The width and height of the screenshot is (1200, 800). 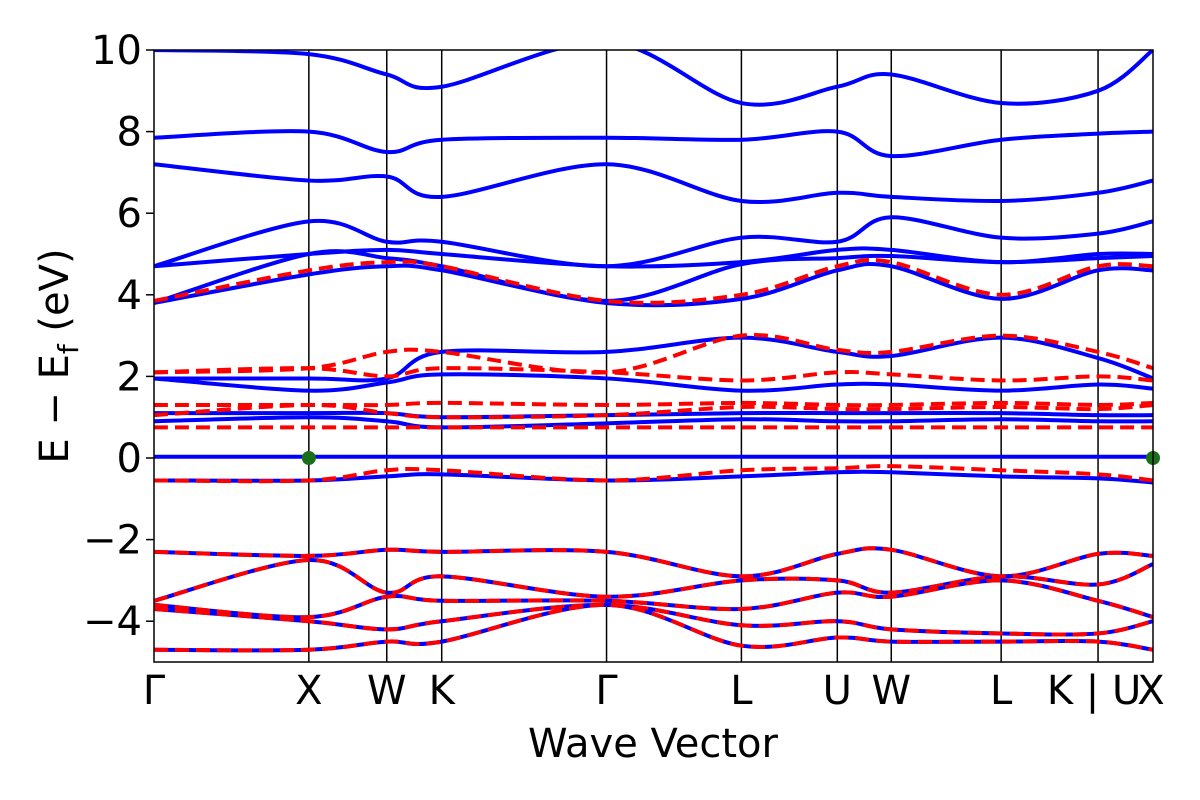 I want to click on y-tick-label: 4, so click(x=129, y=296).